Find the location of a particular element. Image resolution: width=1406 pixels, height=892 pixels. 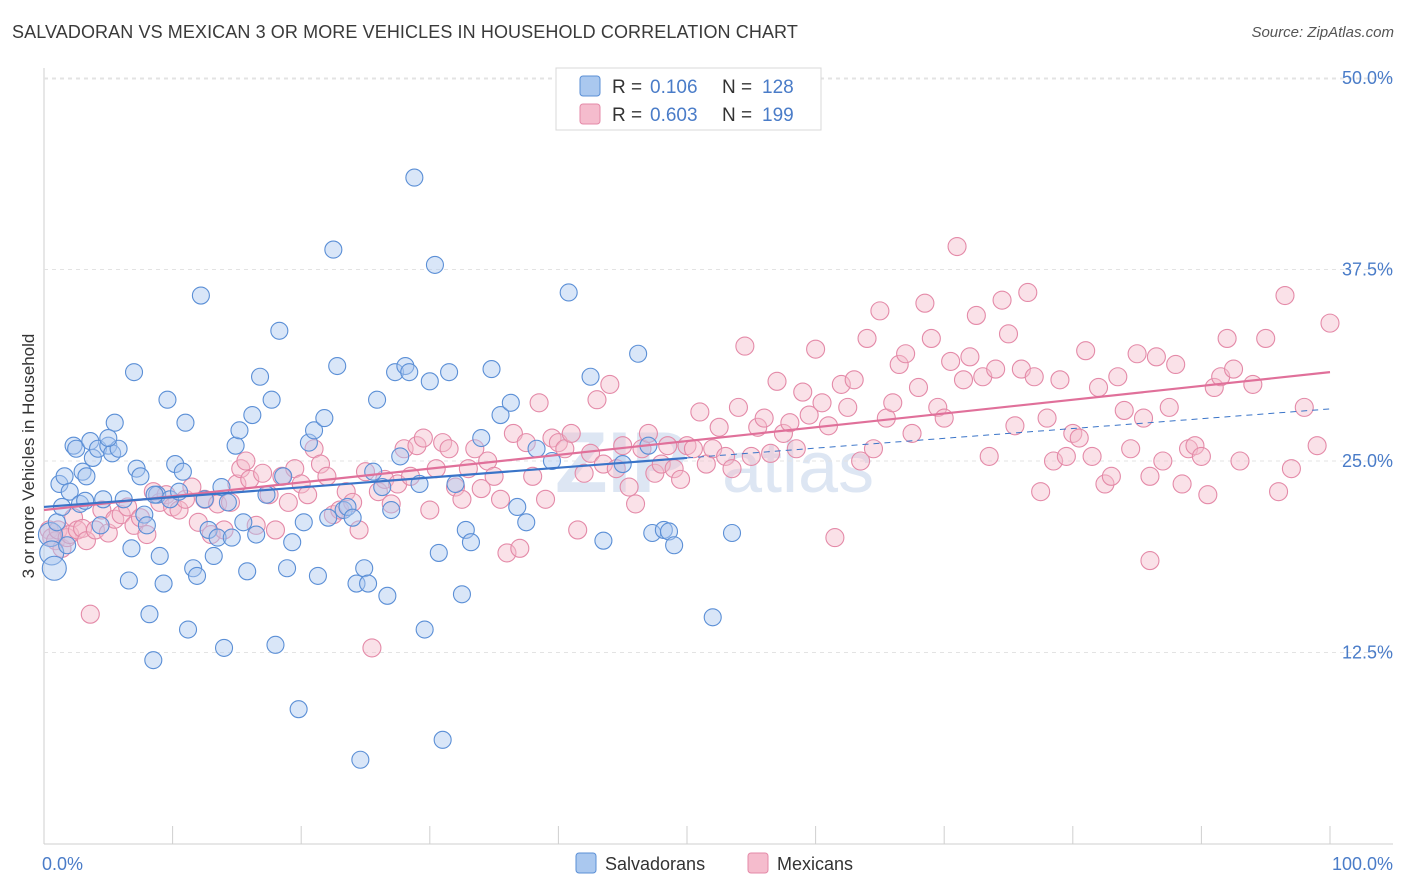

correlation-legend: R = 0.106 N = 128 R = 0.603 N = 199 is located at coordinates (688, 99).